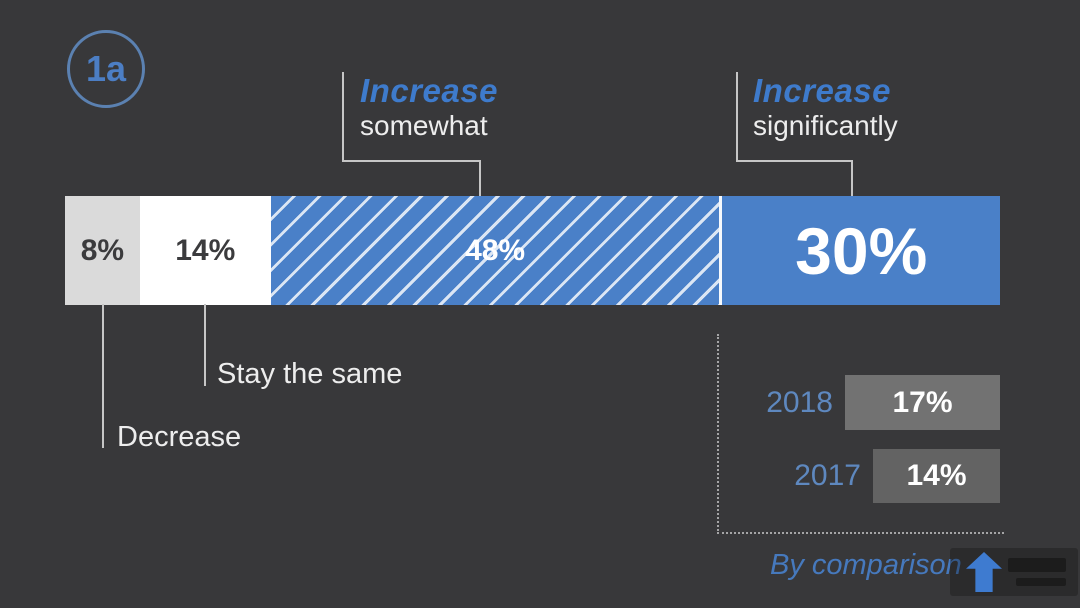  I want to click on comparison-year-2017: 2017, so click(827, 475).